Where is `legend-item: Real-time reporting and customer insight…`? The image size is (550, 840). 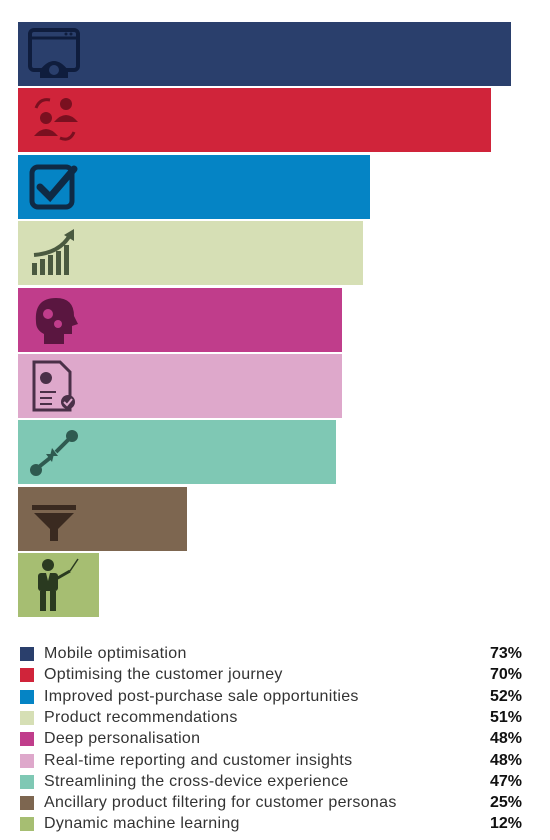
legend-item: Real-time reporting and customer insight… is located at coordinates (272, 761).